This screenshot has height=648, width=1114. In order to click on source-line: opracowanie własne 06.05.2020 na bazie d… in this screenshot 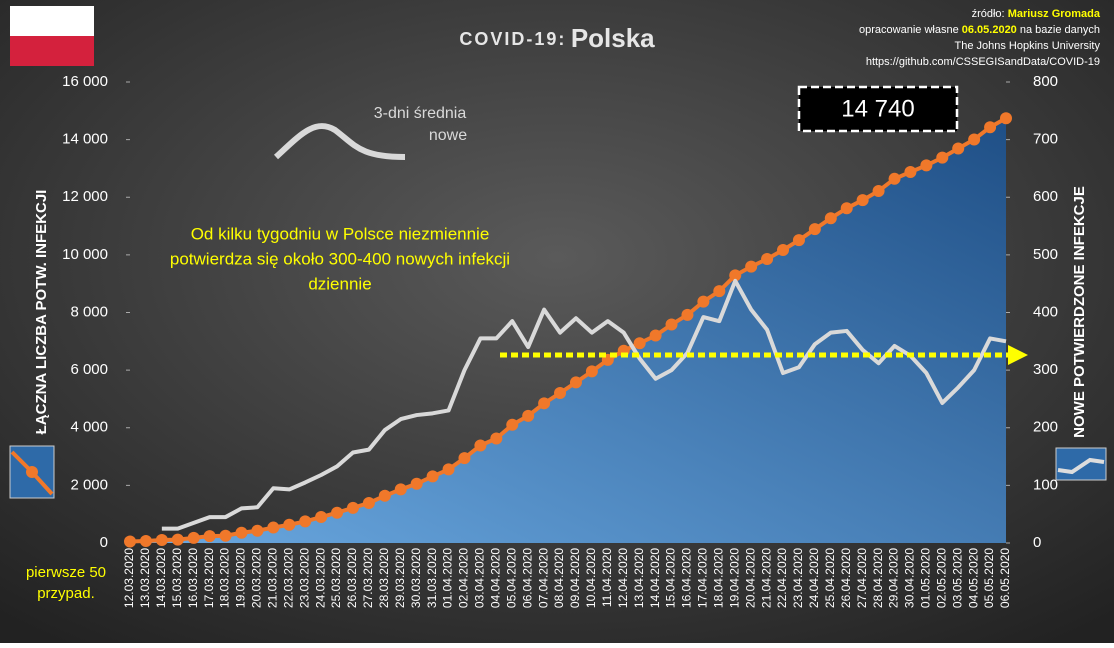, I will do `click(979, 30)`.